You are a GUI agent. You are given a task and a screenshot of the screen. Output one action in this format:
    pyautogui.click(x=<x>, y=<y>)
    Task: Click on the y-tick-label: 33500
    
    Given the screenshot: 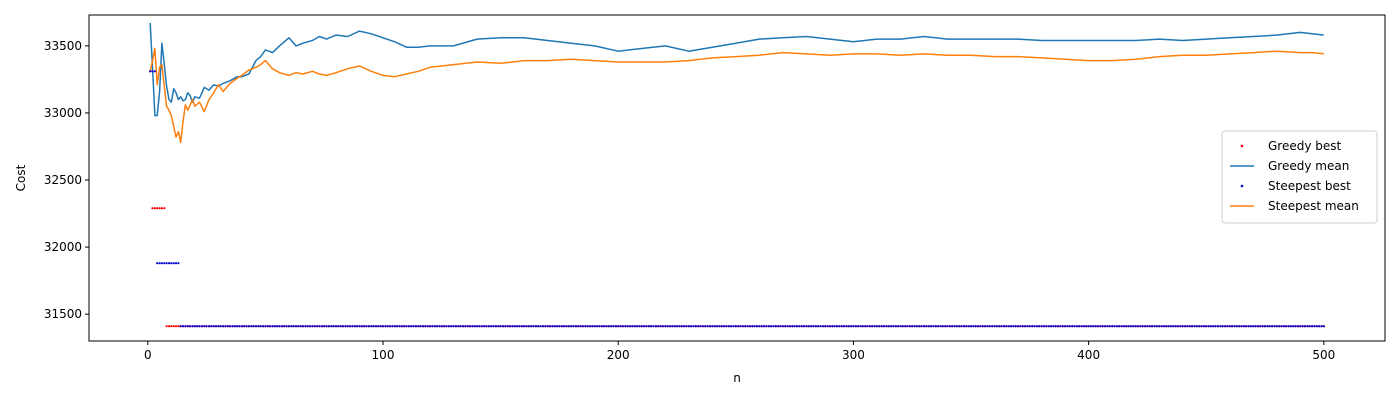 What is the action you would take?
    pyautogui.click(x=63, y=46)
    